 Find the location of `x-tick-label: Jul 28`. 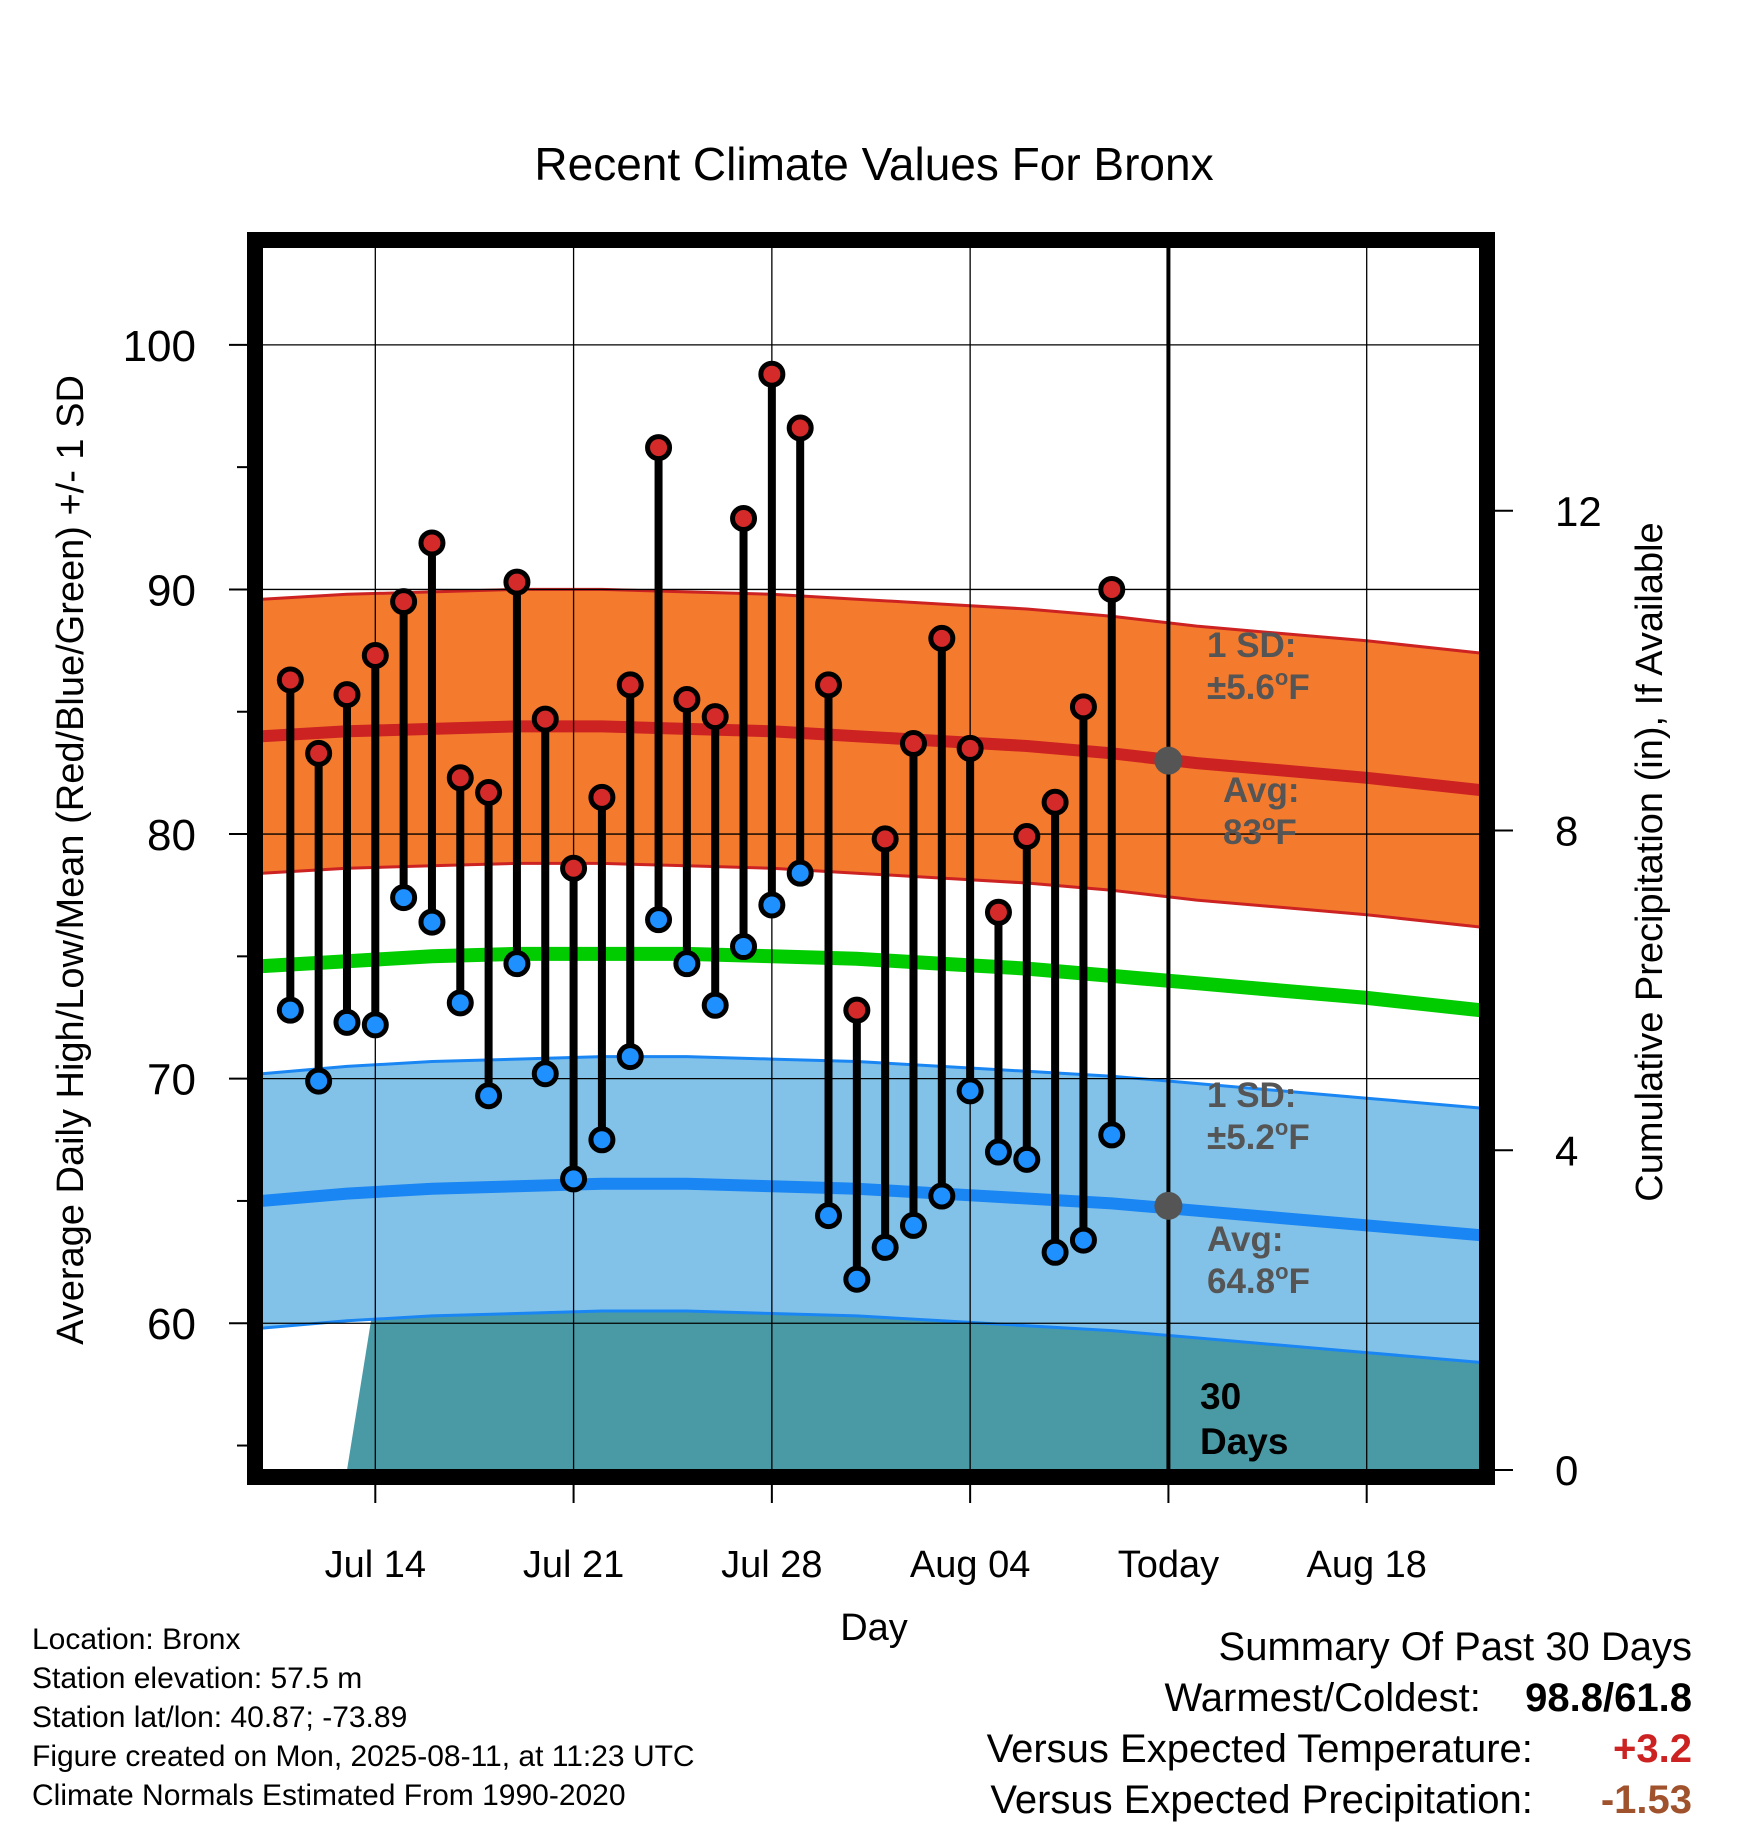

x-tick-label: Jul 28 is located at coordinates (771, 1565).